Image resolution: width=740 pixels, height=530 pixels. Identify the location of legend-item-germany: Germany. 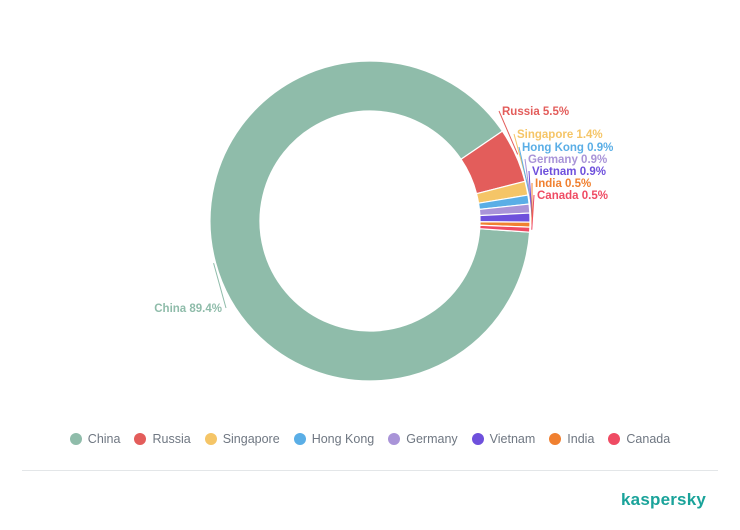
(423, 439).